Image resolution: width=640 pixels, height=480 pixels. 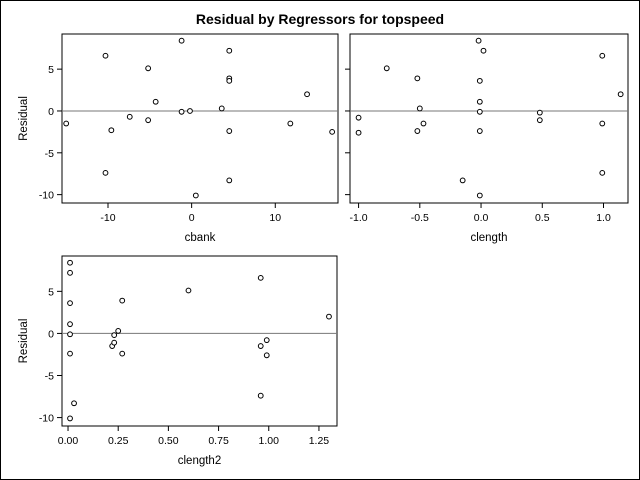 What do you see at coordinates (269, 441) in the screenshot?
I see `x-tick-label: 1.00` at bounding box center [269, 441].